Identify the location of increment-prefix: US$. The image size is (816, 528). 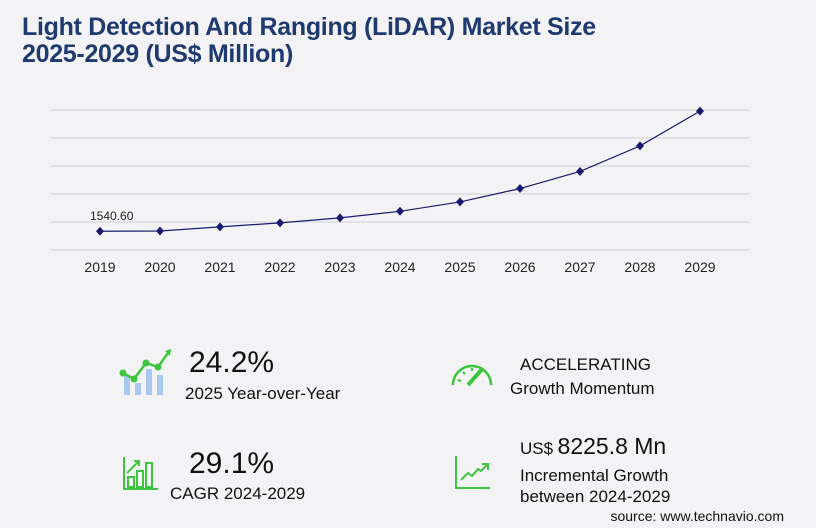
(537, 448).